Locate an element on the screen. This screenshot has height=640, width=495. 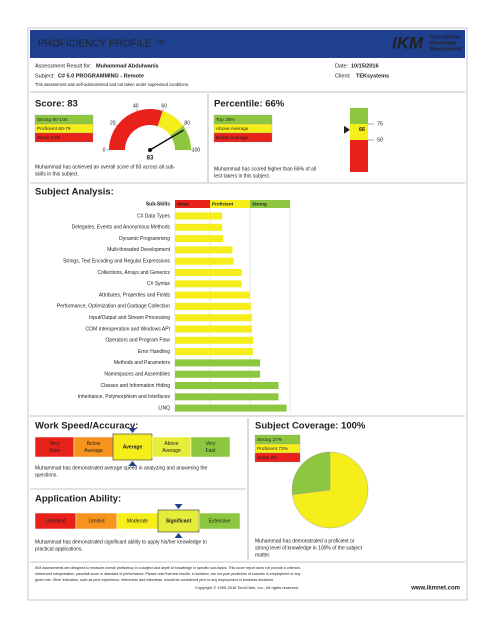
legend-label: Strong 27% is located at coordinates (270, 440).